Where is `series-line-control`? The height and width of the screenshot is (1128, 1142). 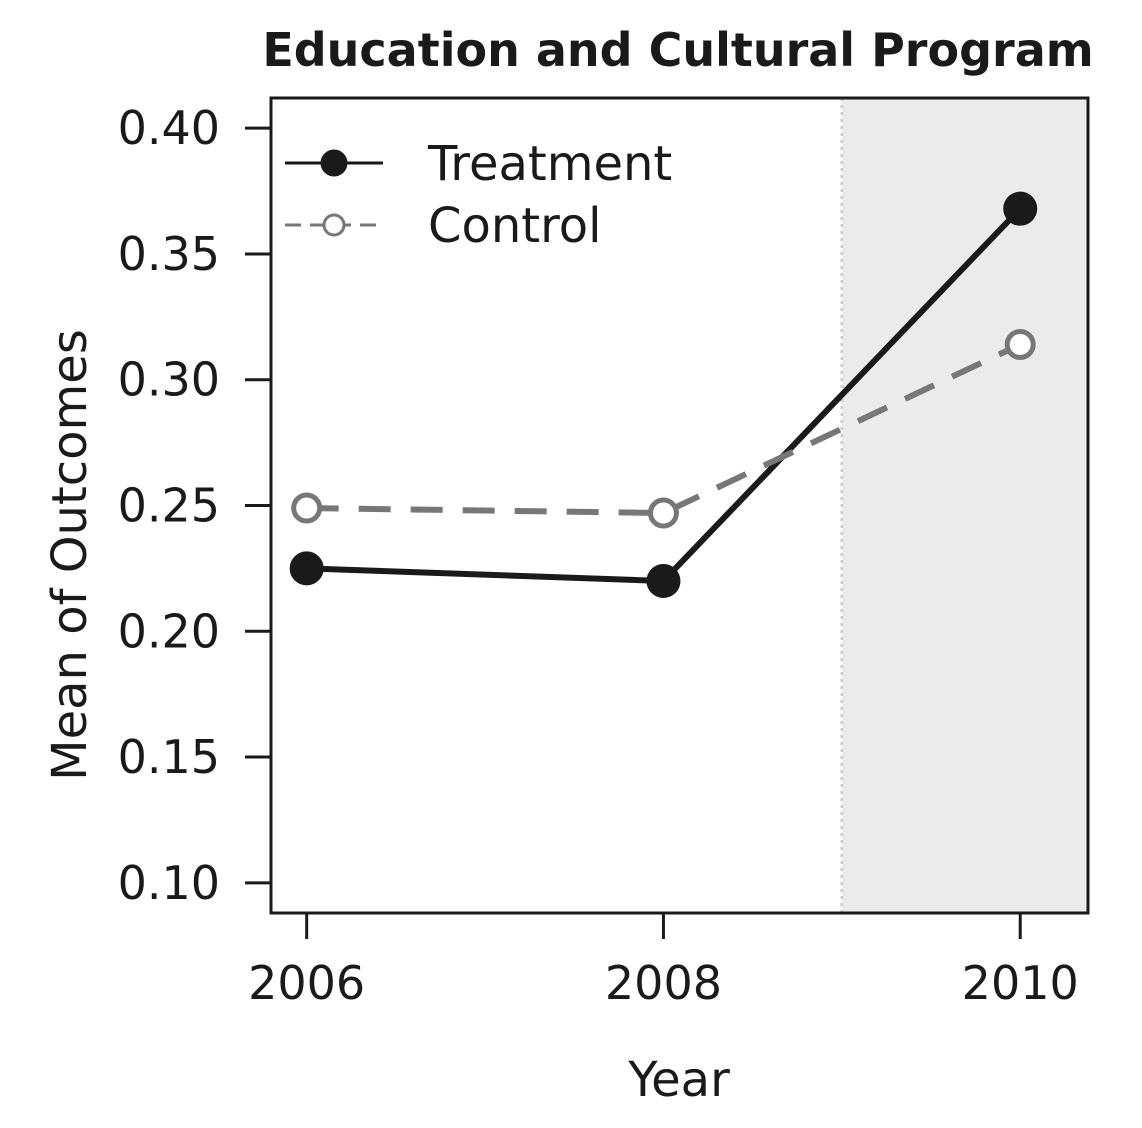 series-line-control is located at coordinates (664, 429).